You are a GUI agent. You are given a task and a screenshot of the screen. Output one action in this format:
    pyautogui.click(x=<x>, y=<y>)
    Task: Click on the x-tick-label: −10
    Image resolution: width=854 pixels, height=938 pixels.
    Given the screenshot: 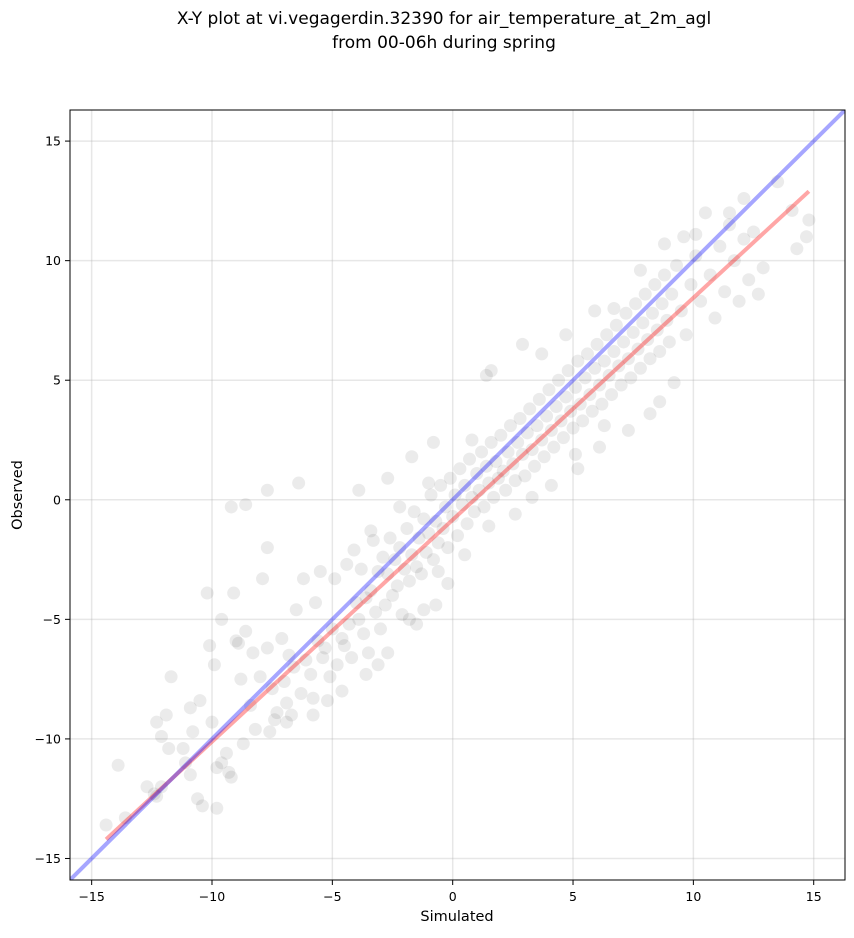 What is the action you would take?
    pyautogui.click(x=212, y=896)
    